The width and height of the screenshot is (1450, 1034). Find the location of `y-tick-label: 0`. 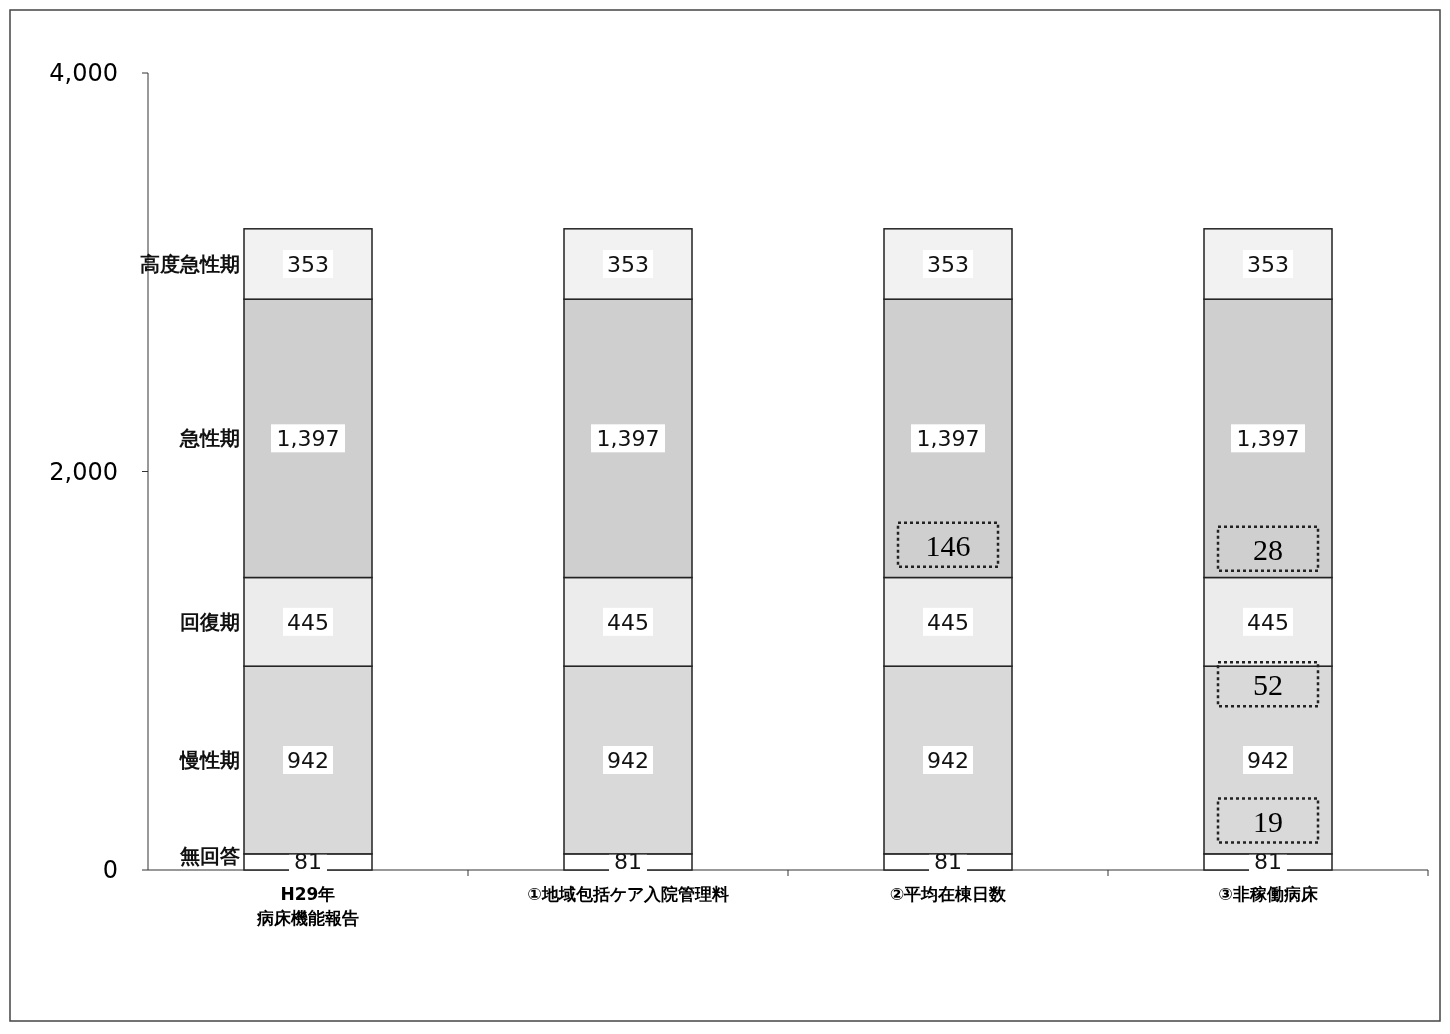

y-tick-label: 0 is located at coordinates (110, 870).